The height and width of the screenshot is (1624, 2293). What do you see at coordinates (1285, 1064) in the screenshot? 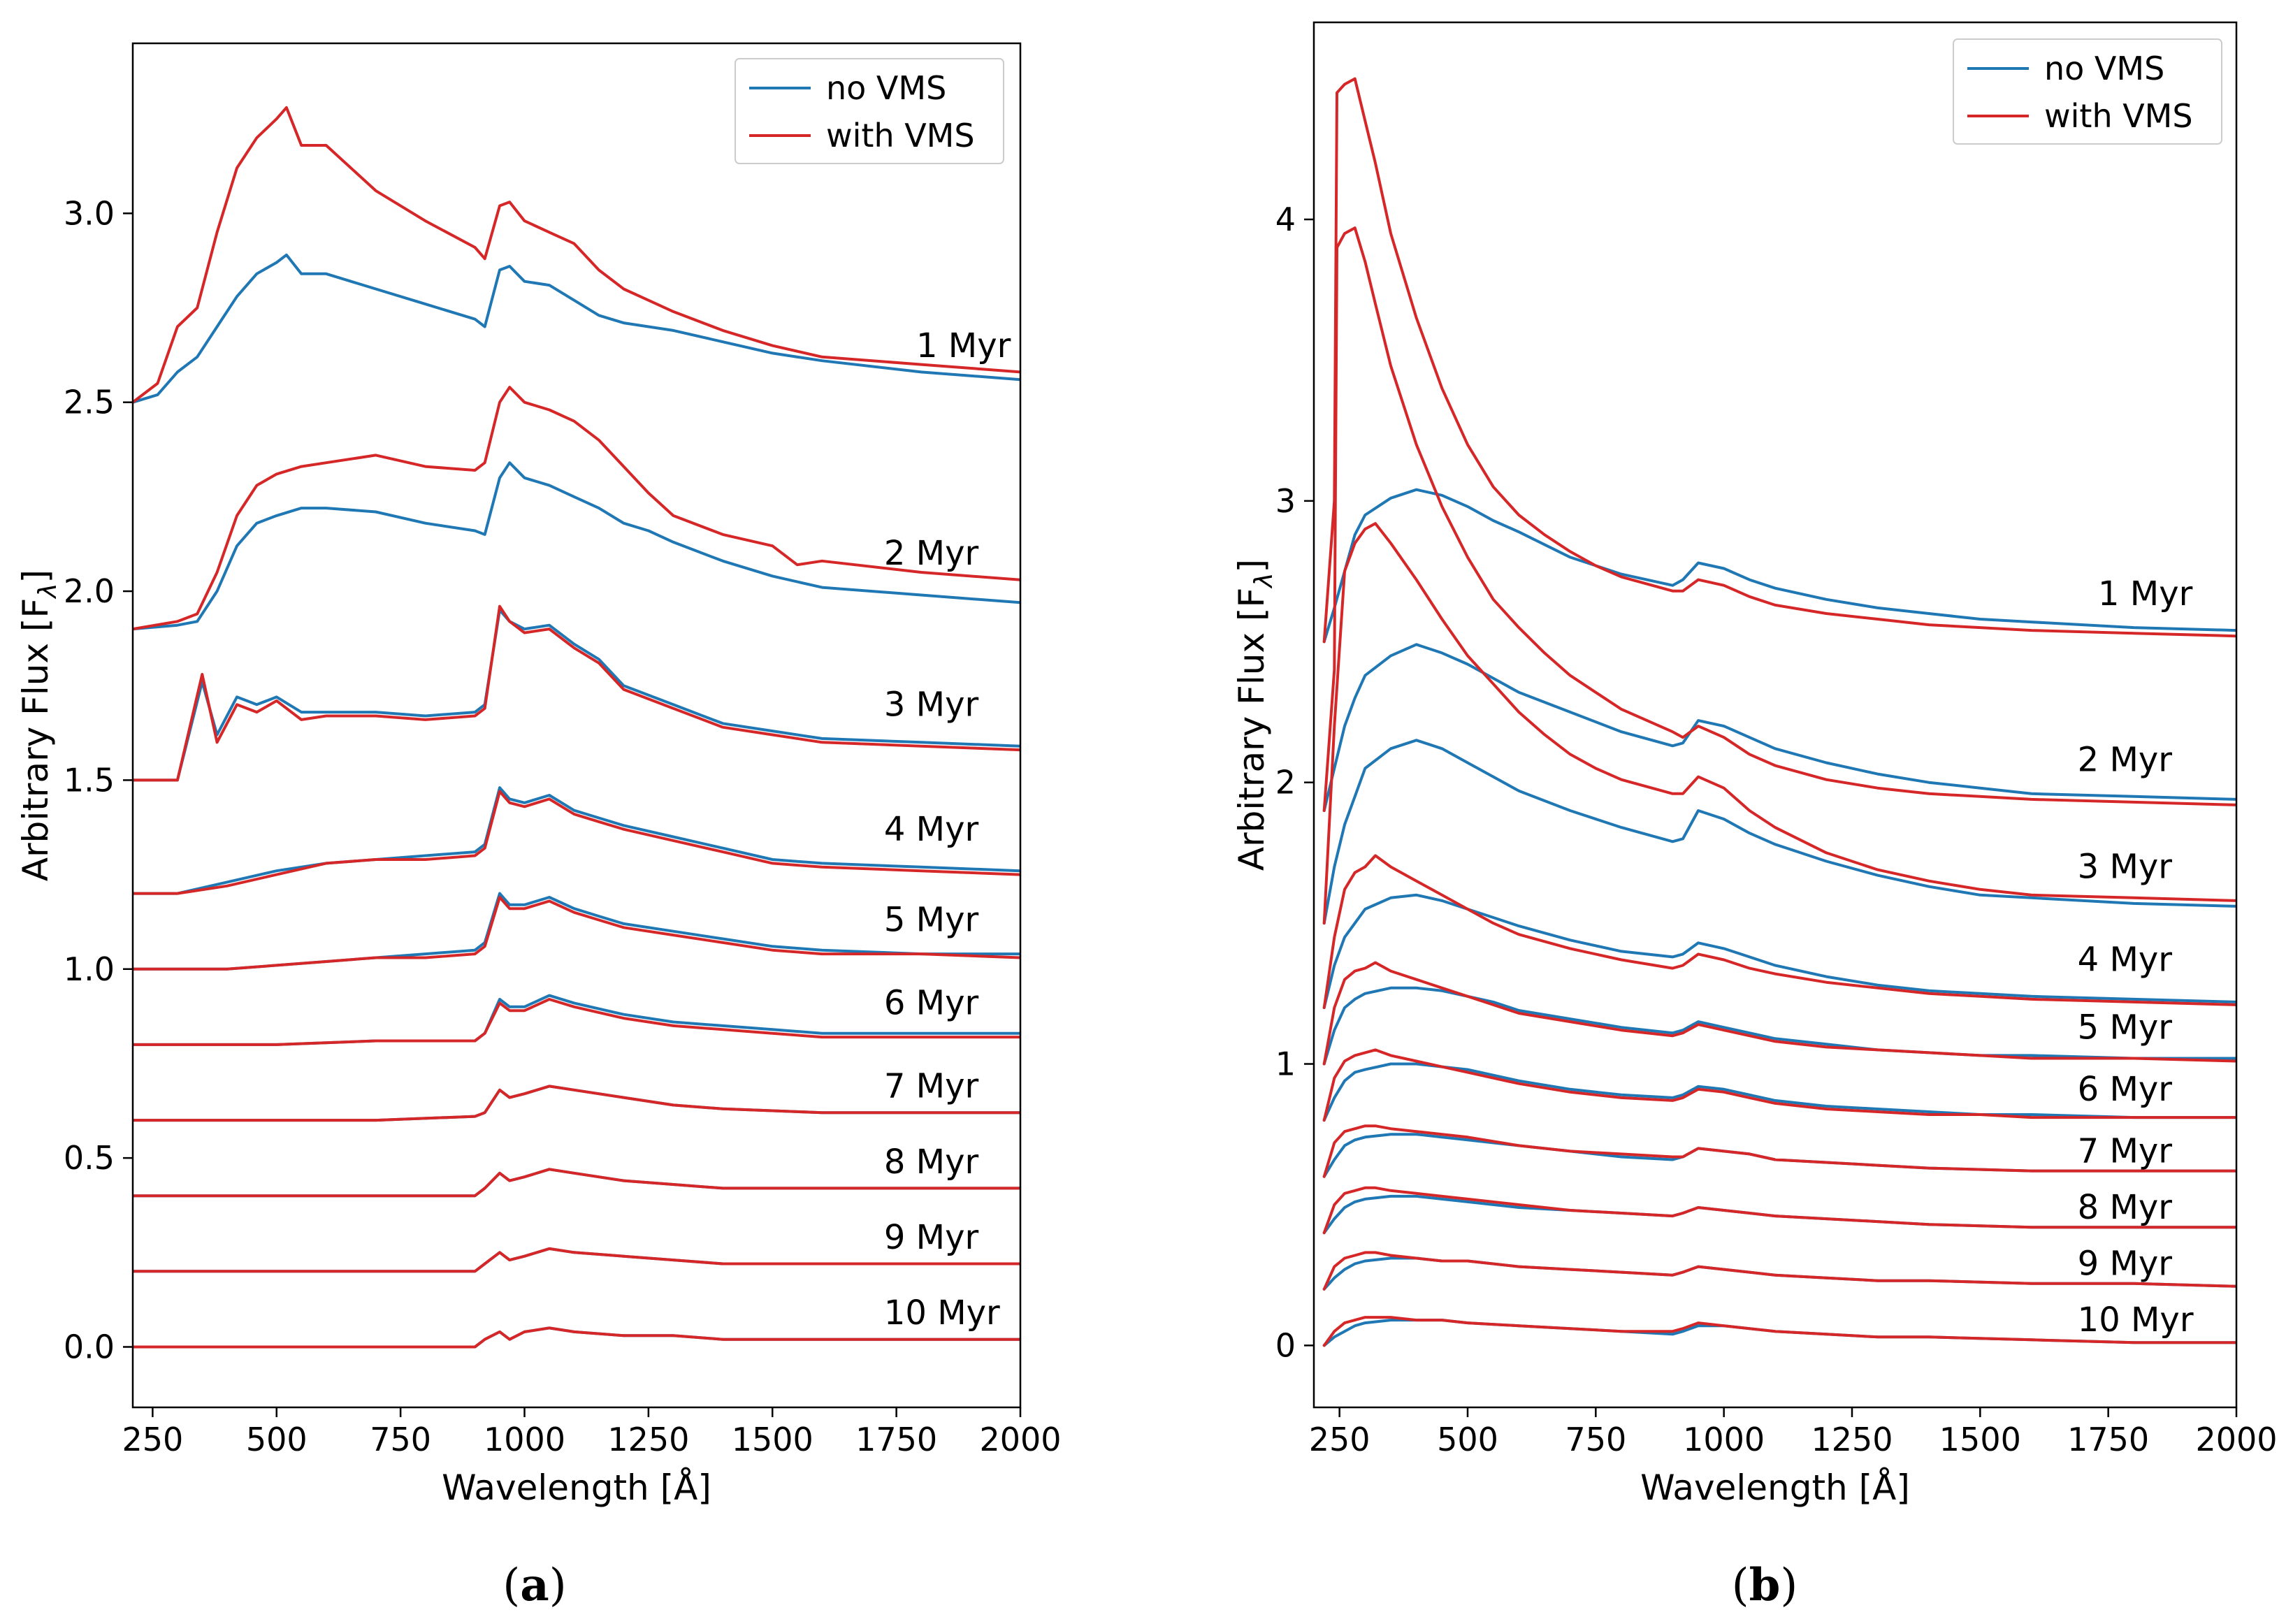
I see `y-tick-label: 1` at bounding box center [1285, 1064].